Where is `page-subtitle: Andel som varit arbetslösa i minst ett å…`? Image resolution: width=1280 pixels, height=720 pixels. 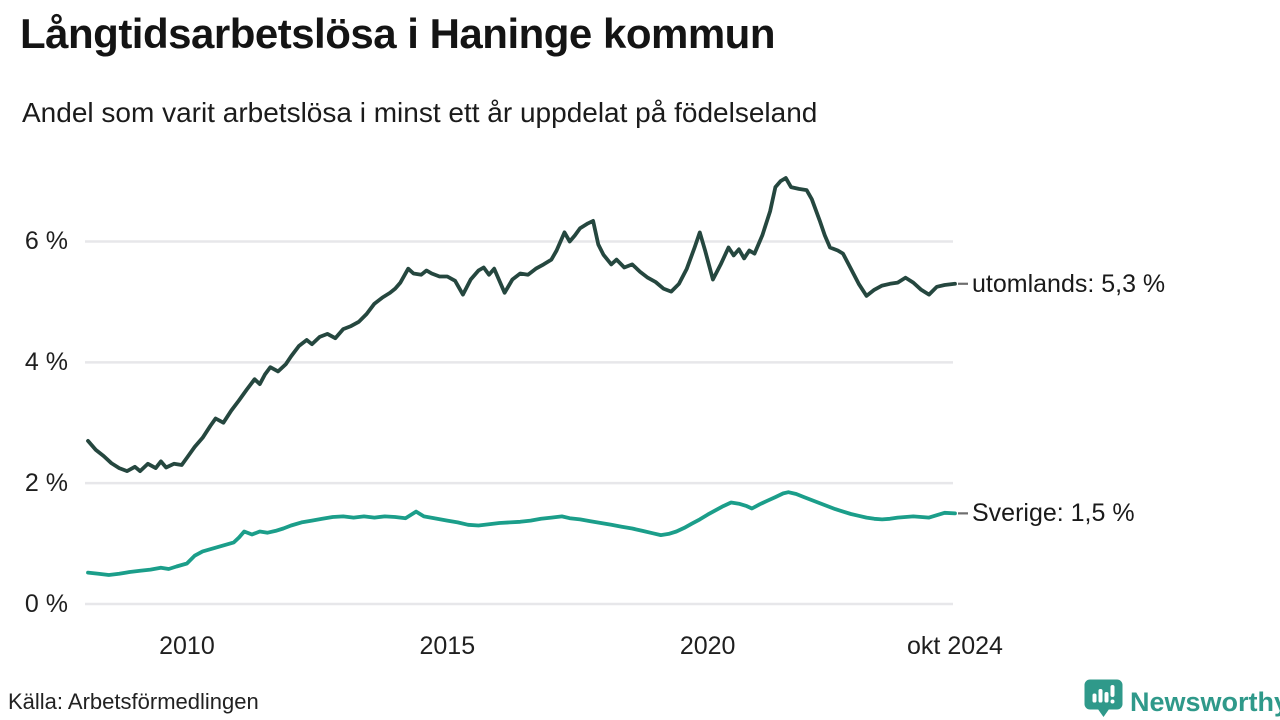 page-subtitle: Andel som varit arbetslösa i minst ett å… is located at coordinates (420, 112).